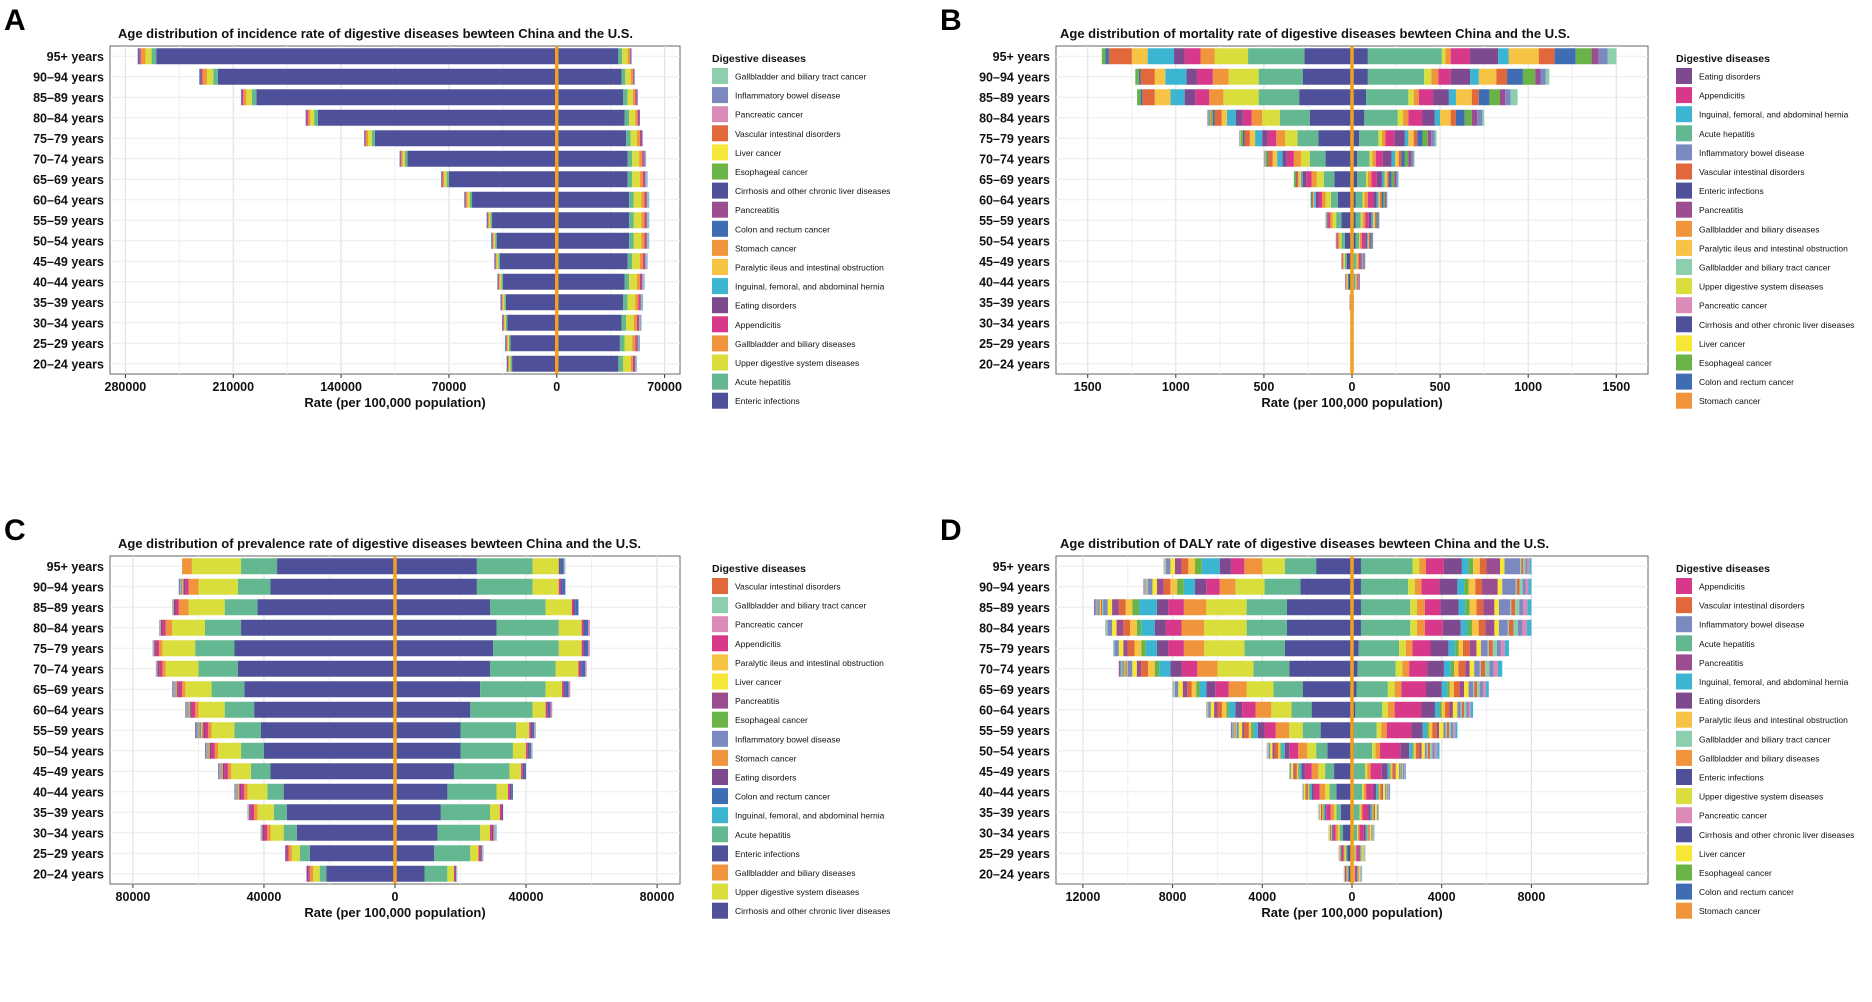 The height and width of the screenshot is (1002, 1872). I want to click on legend-swatch, so click(720, 624).